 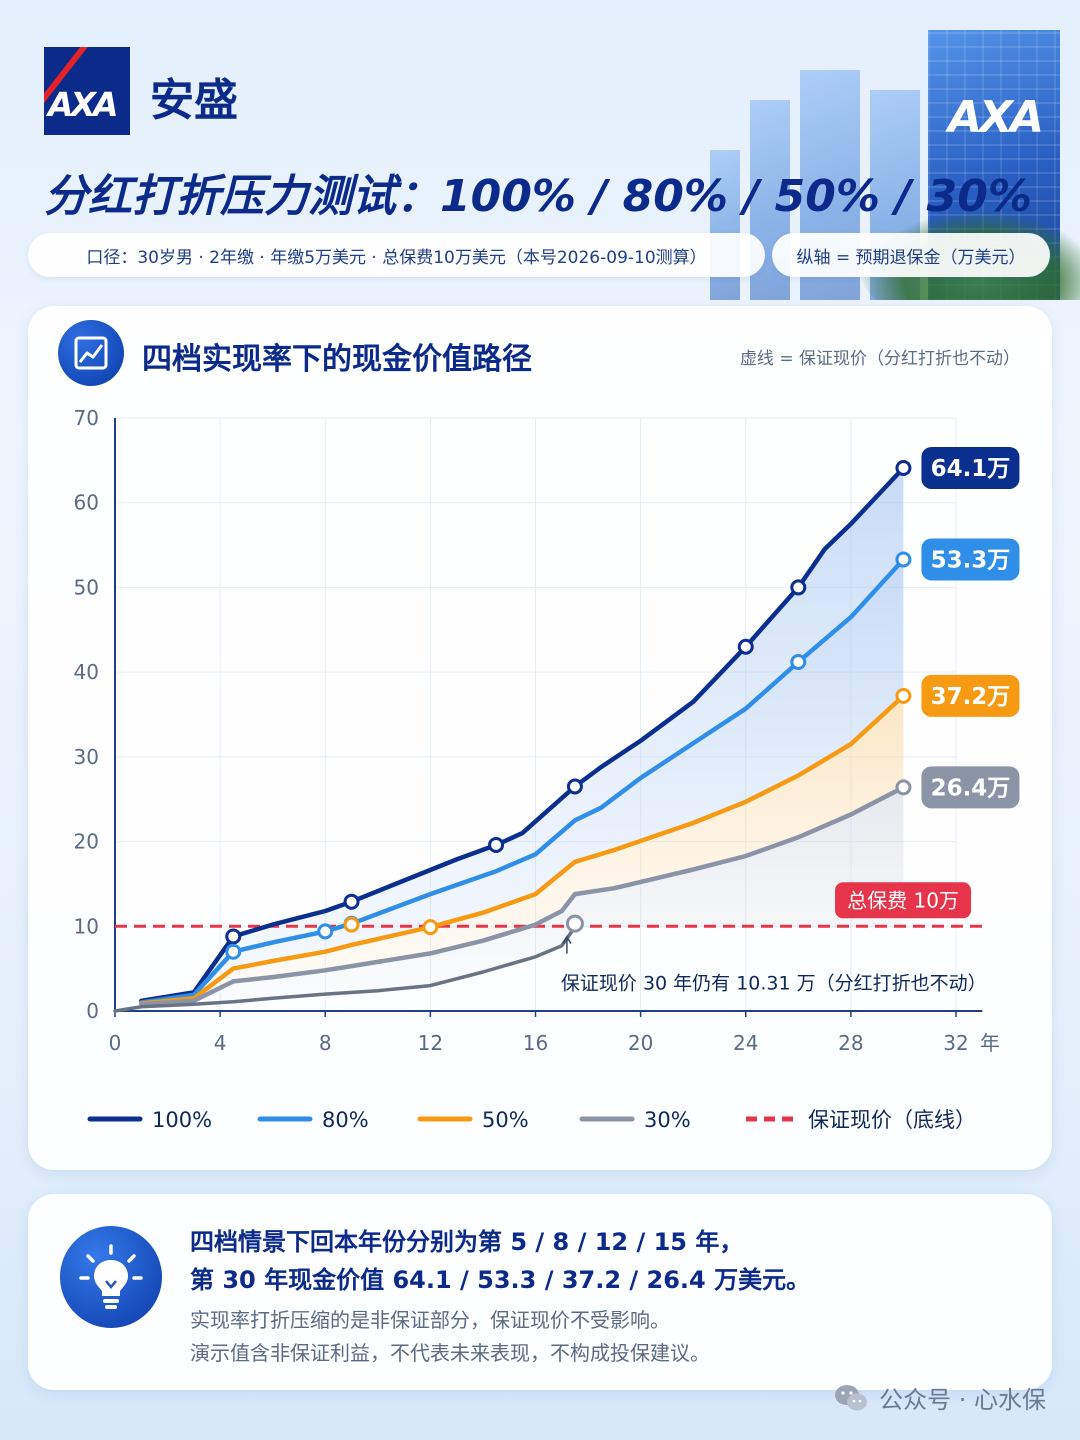 I want to click on x-tick-label: 20, so click(x=640, y=1043).